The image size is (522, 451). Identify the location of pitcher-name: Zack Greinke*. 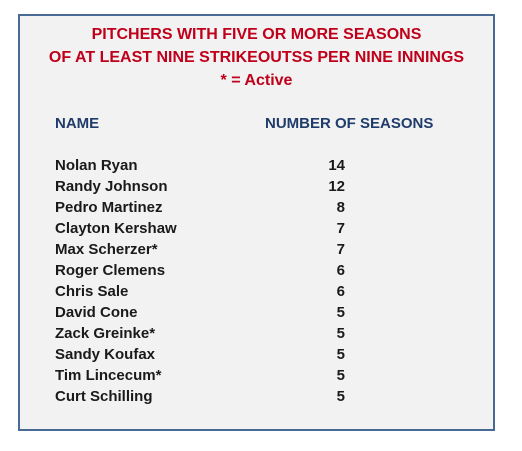
(105, 333).